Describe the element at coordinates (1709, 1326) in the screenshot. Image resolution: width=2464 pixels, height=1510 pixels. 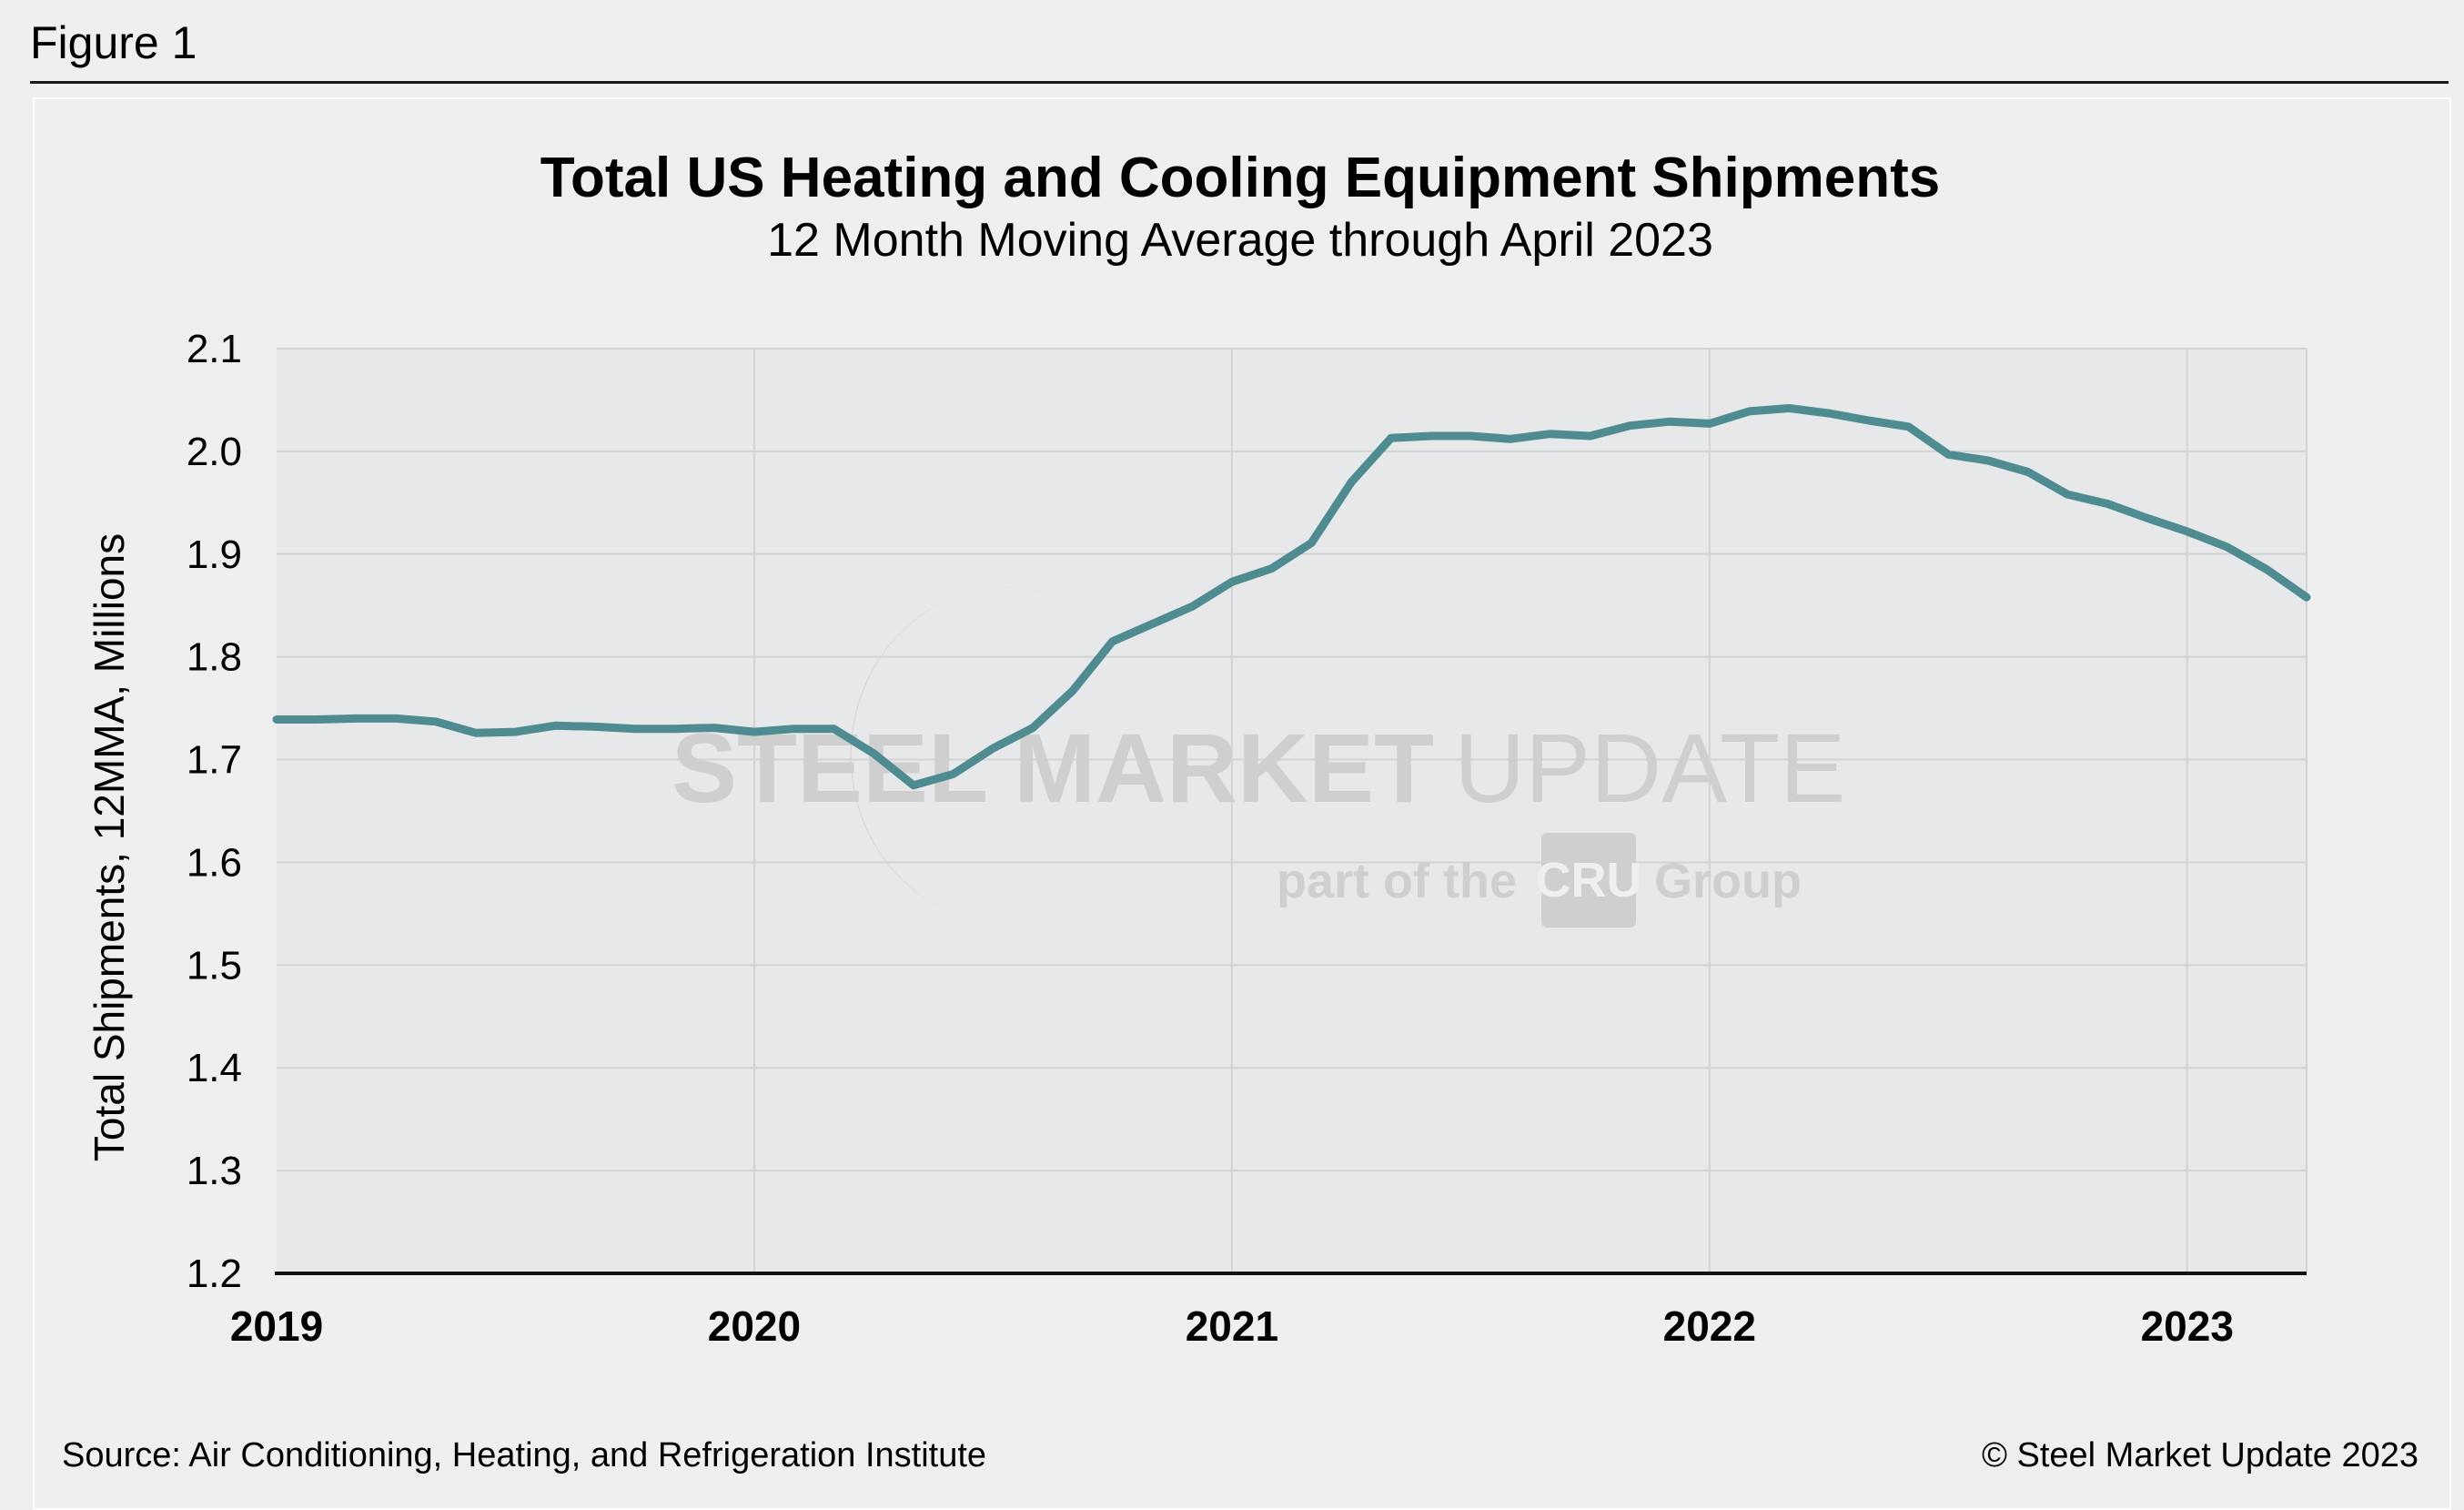
I see `x-tick-label: 2022` at that location.